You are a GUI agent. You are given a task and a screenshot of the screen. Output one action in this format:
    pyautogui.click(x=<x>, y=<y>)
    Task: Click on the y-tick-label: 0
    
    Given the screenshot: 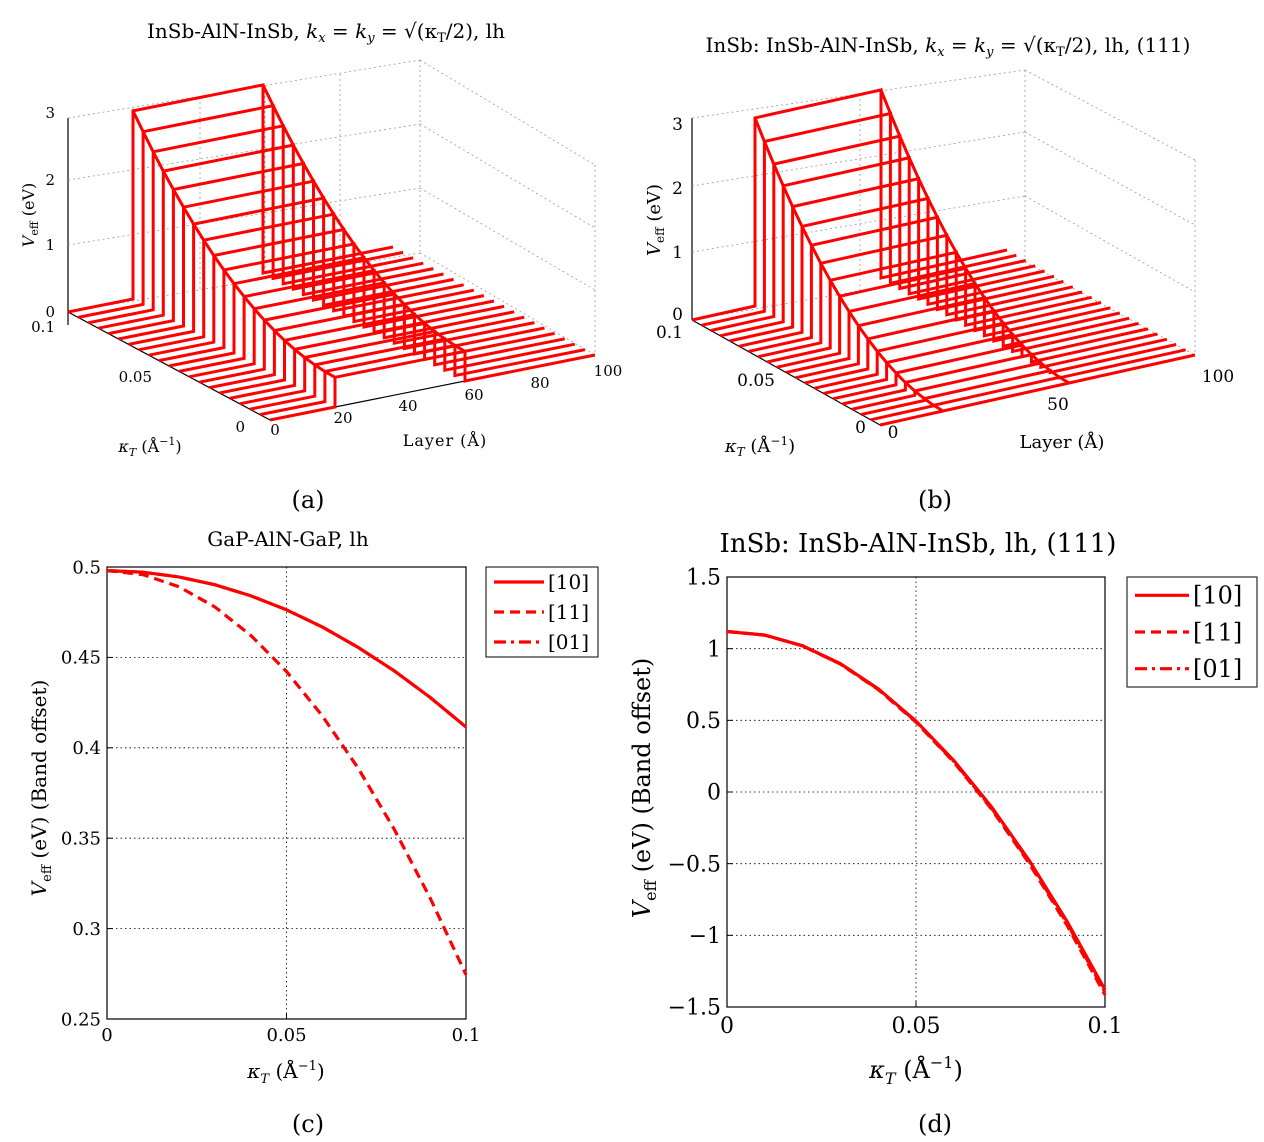 What is the action you would take?
    pyautogui.click(x=714, y=793)
    